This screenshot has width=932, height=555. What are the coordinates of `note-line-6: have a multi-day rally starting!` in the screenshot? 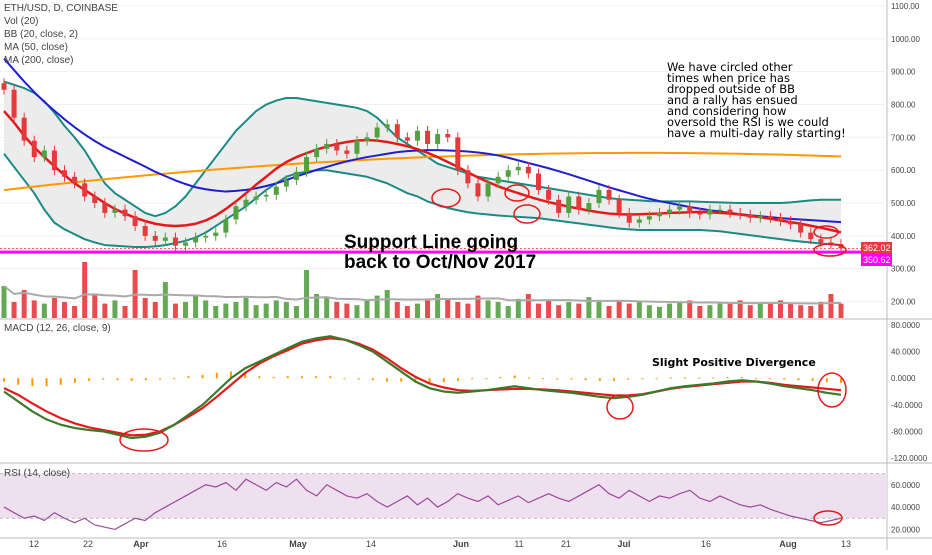 It's located at (756, 133).